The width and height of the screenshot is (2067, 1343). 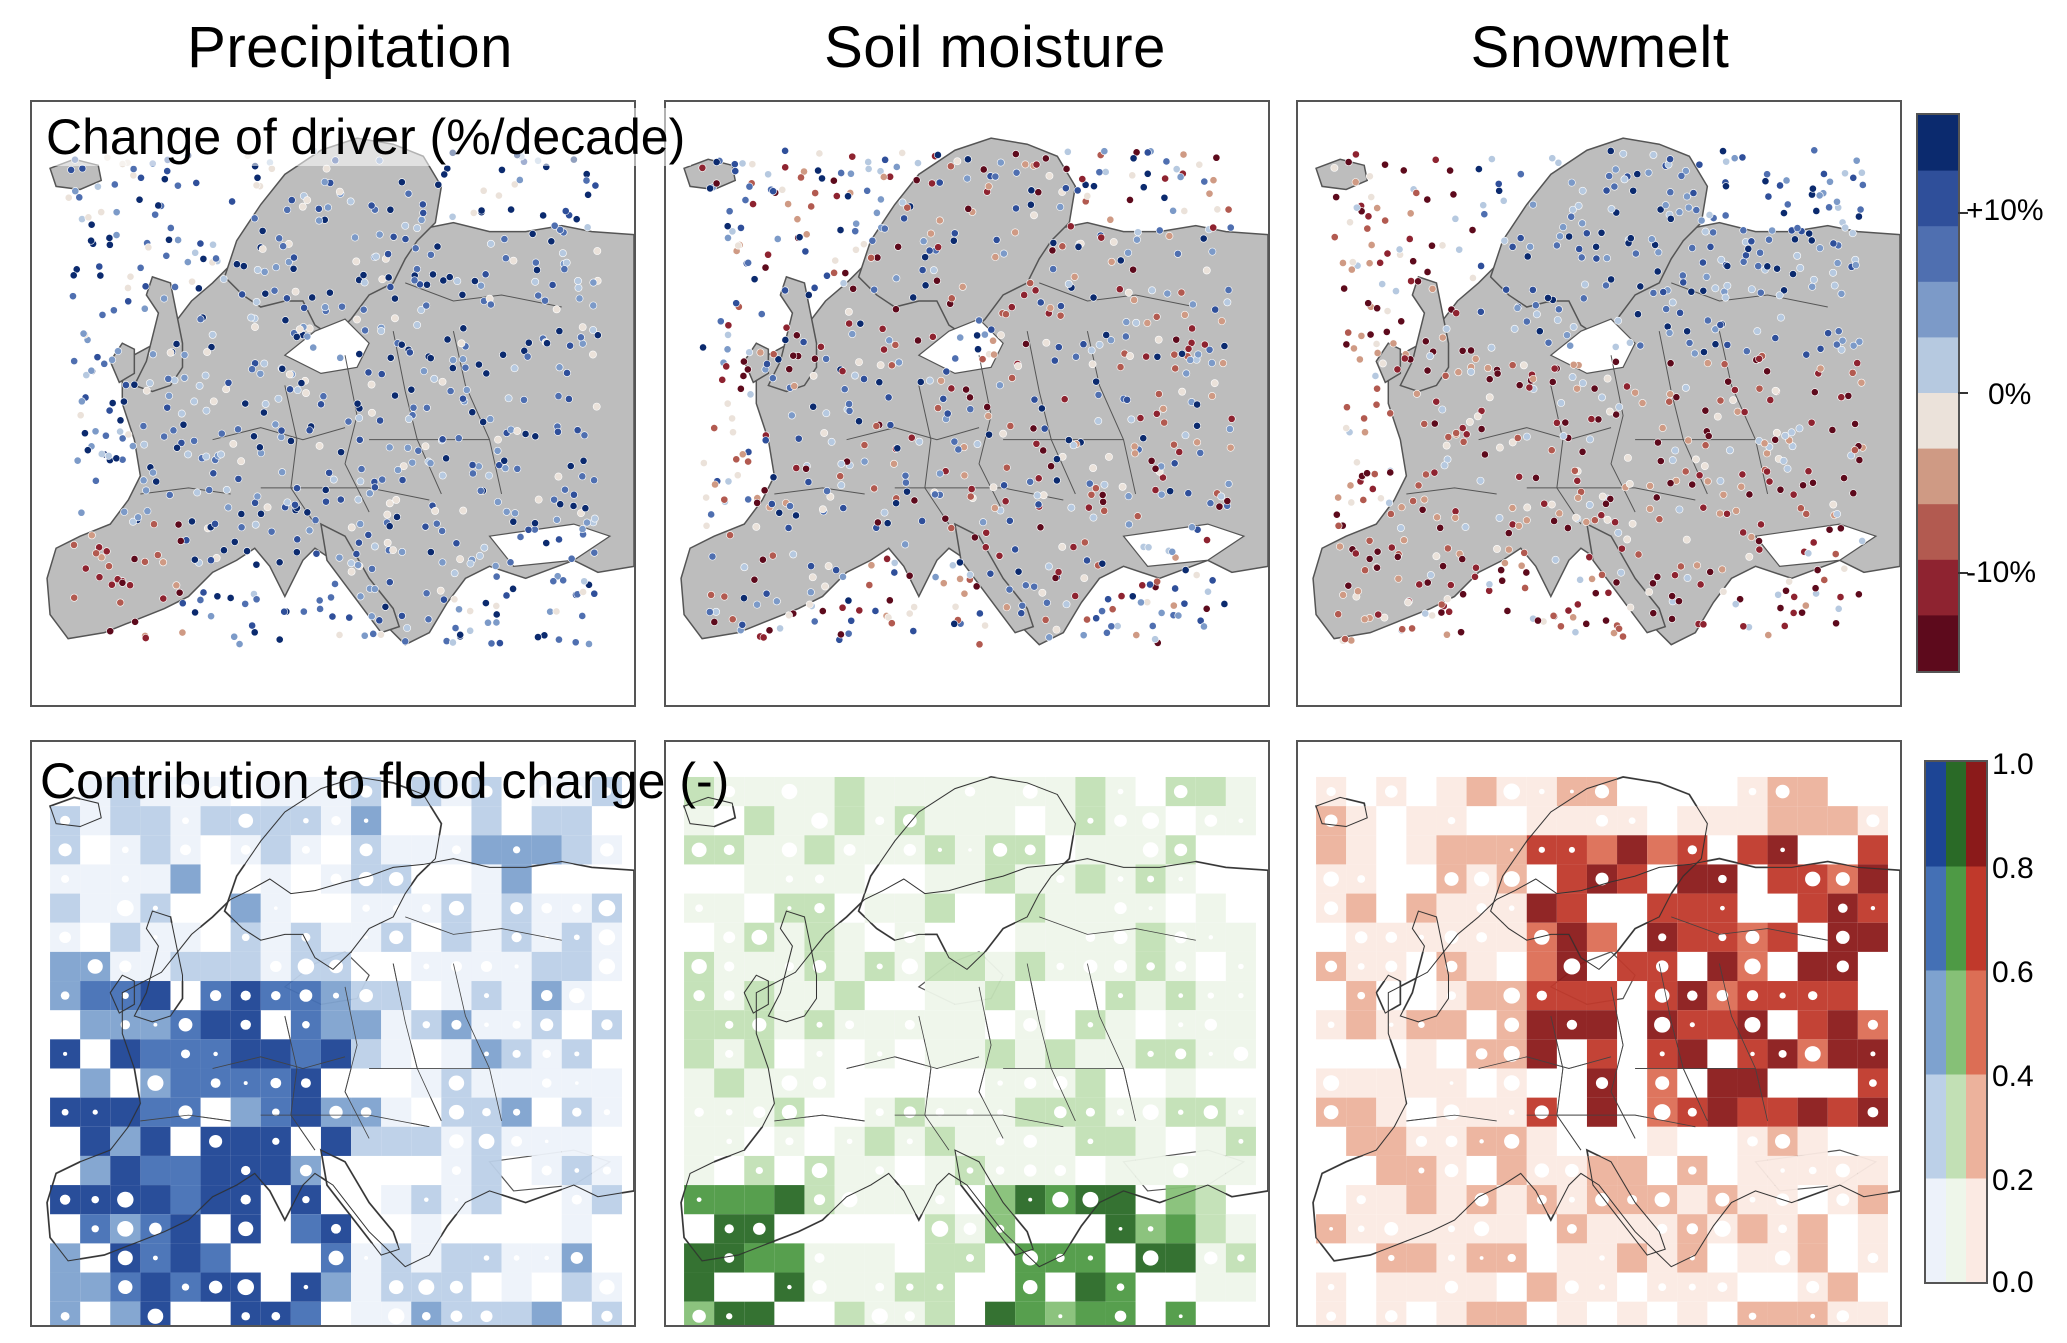 I want to click on row-label-contribution: Contribution to flood change (-), so click(x=385, y=781).